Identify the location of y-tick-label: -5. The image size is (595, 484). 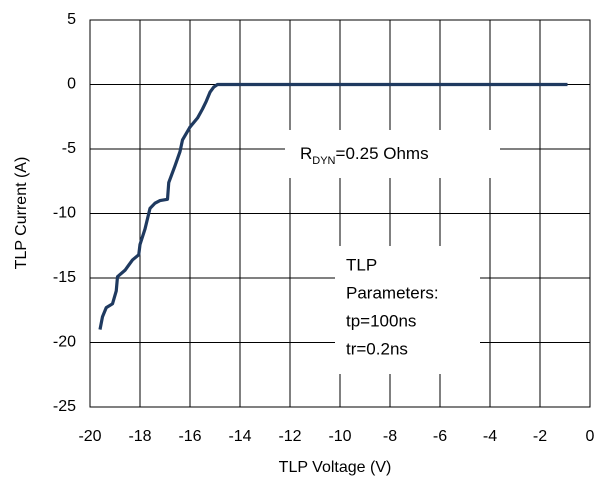
(69, 148).